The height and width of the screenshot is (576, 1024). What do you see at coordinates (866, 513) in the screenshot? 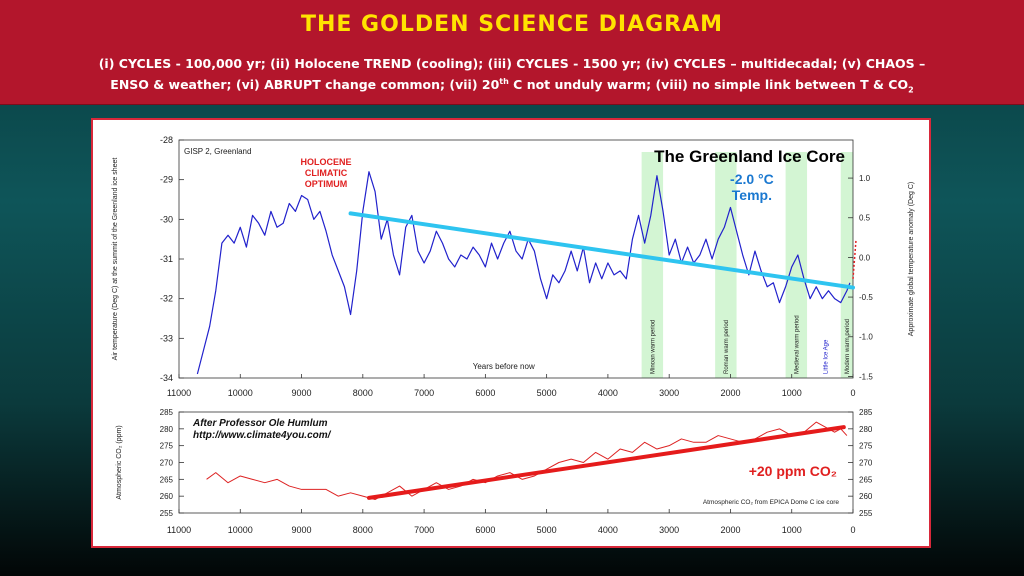
I see `co2-right-y-tick-label: 255` at bounding box center [866, 513].